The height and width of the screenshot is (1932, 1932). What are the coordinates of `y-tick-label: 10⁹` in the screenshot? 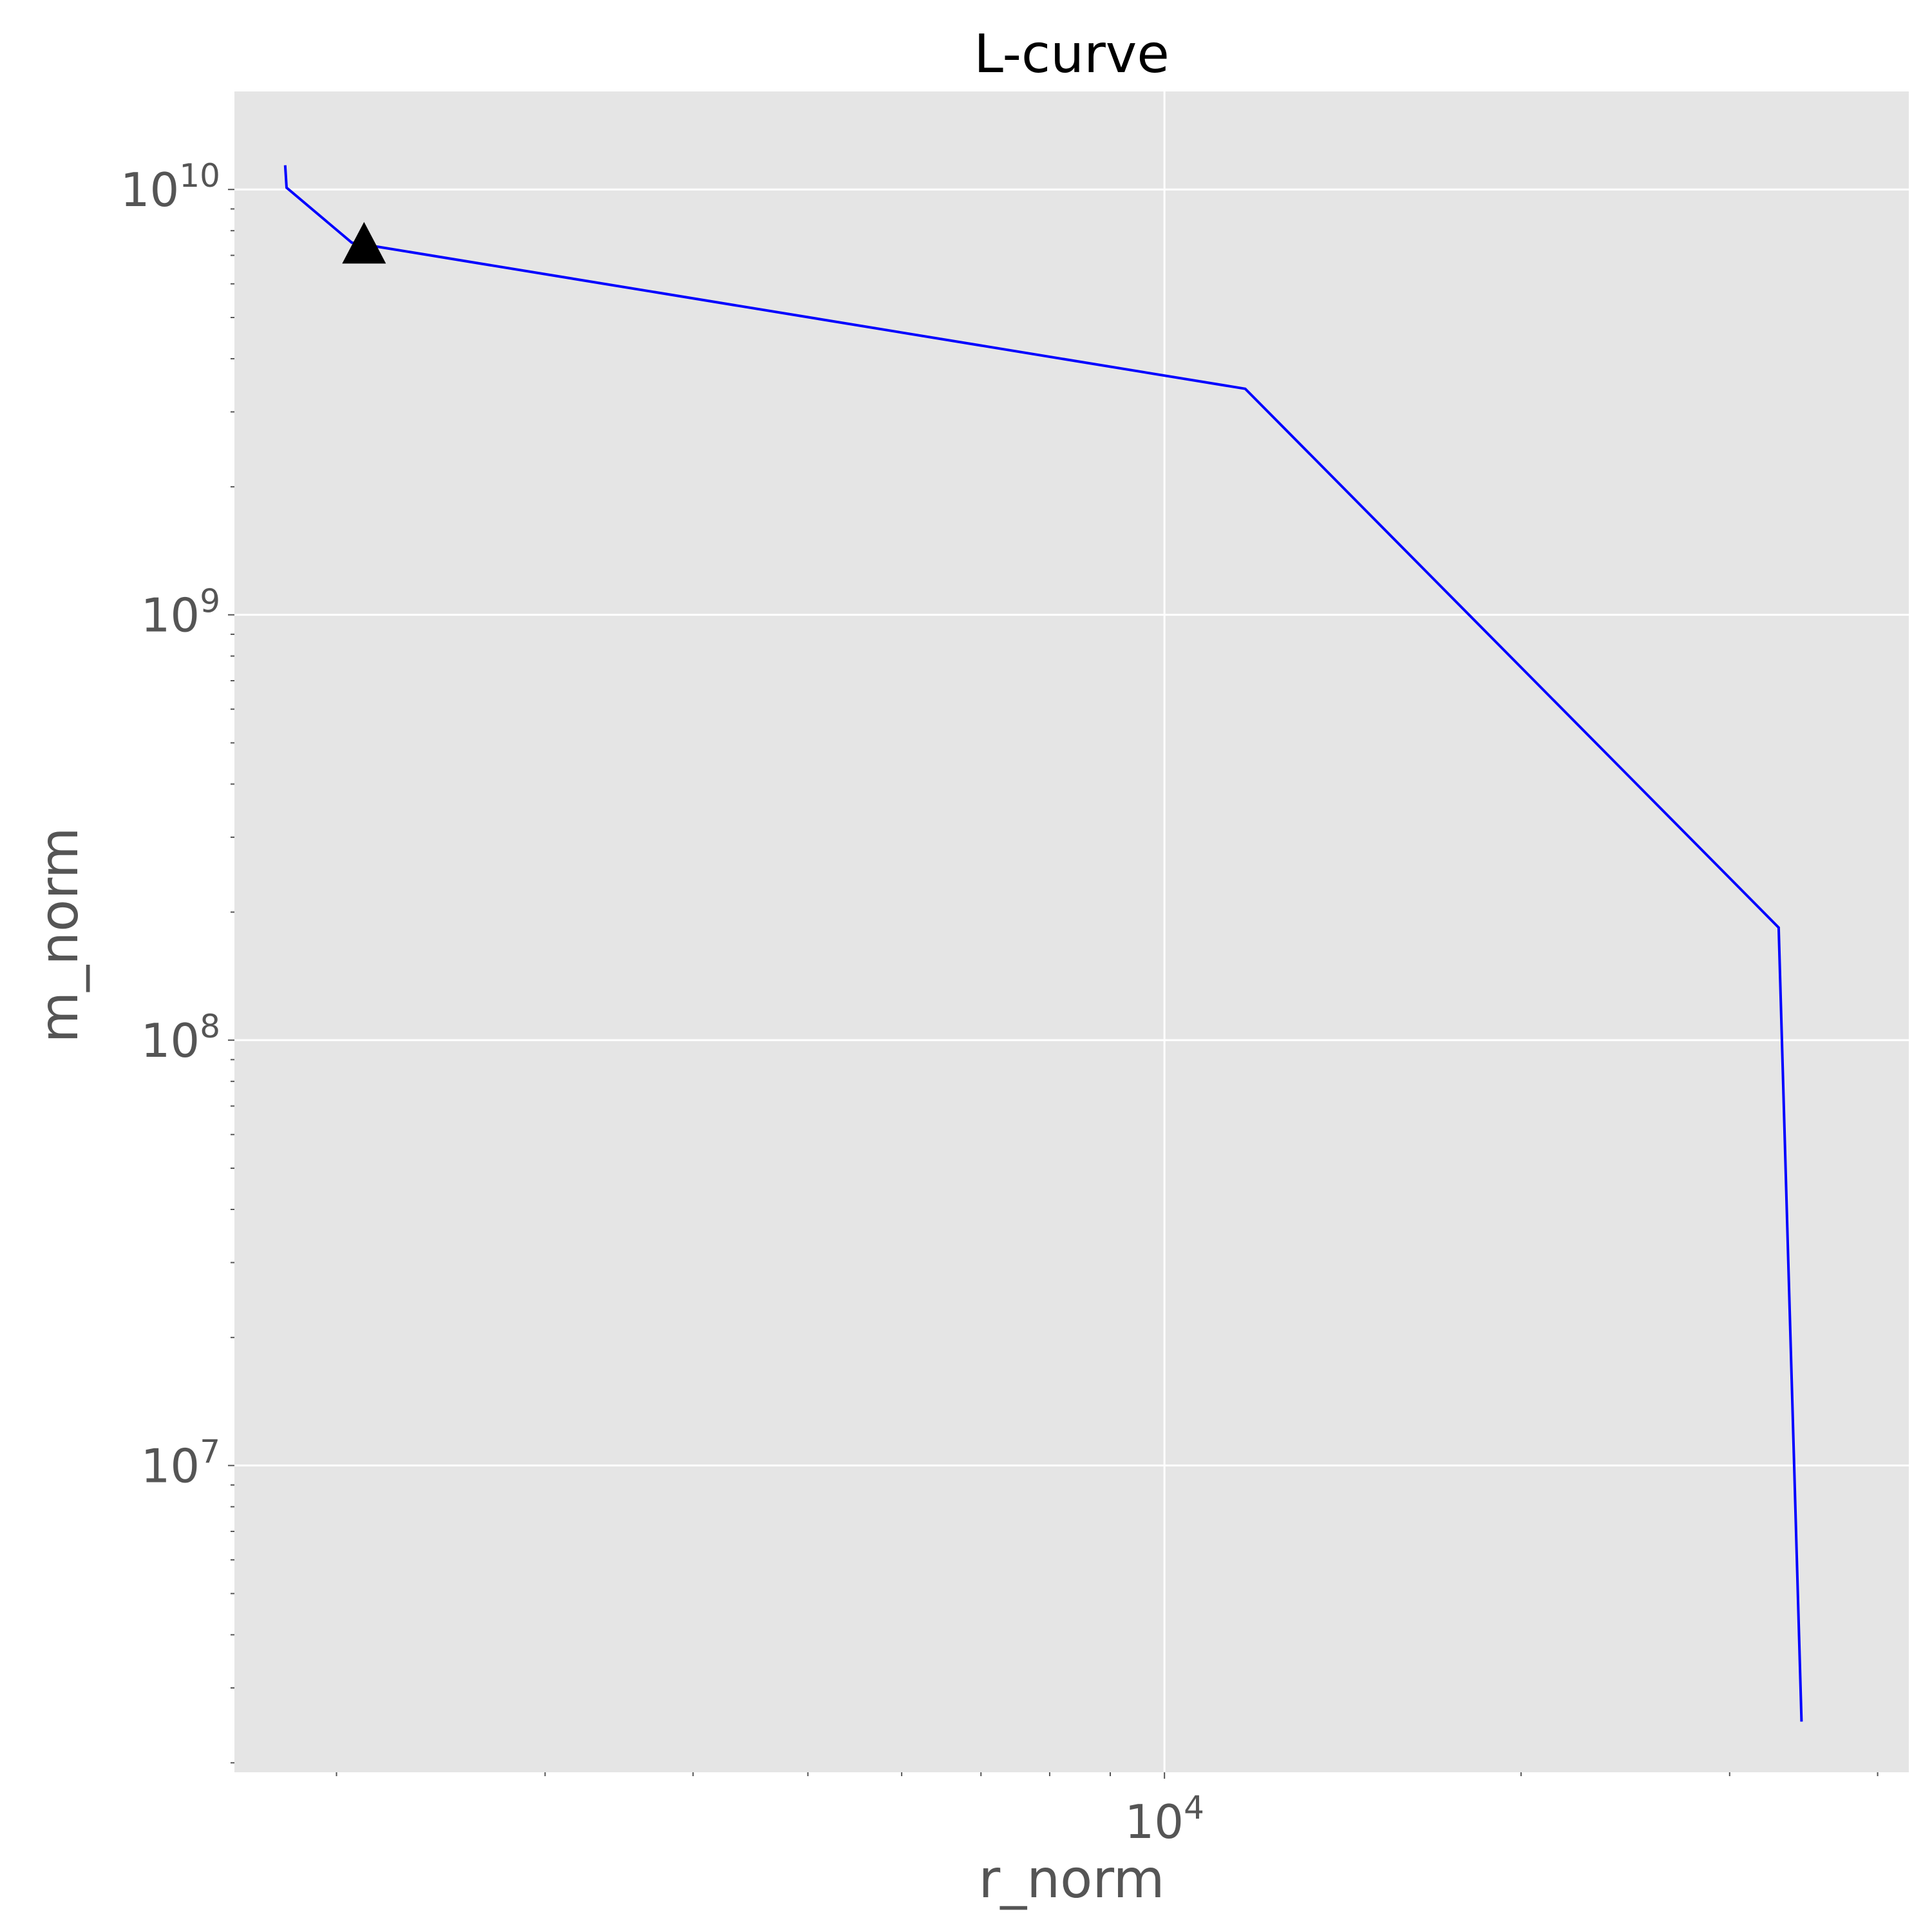 It's located at (181, 613).